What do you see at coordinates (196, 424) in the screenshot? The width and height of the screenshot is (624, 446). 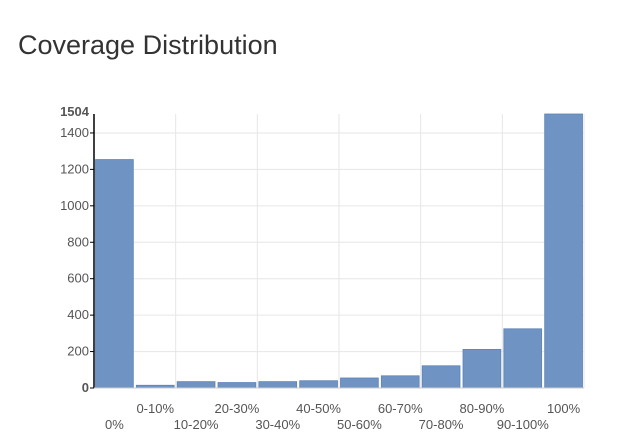 I see `x-tick-label: 10-20%` at bounding box center [196, 424].